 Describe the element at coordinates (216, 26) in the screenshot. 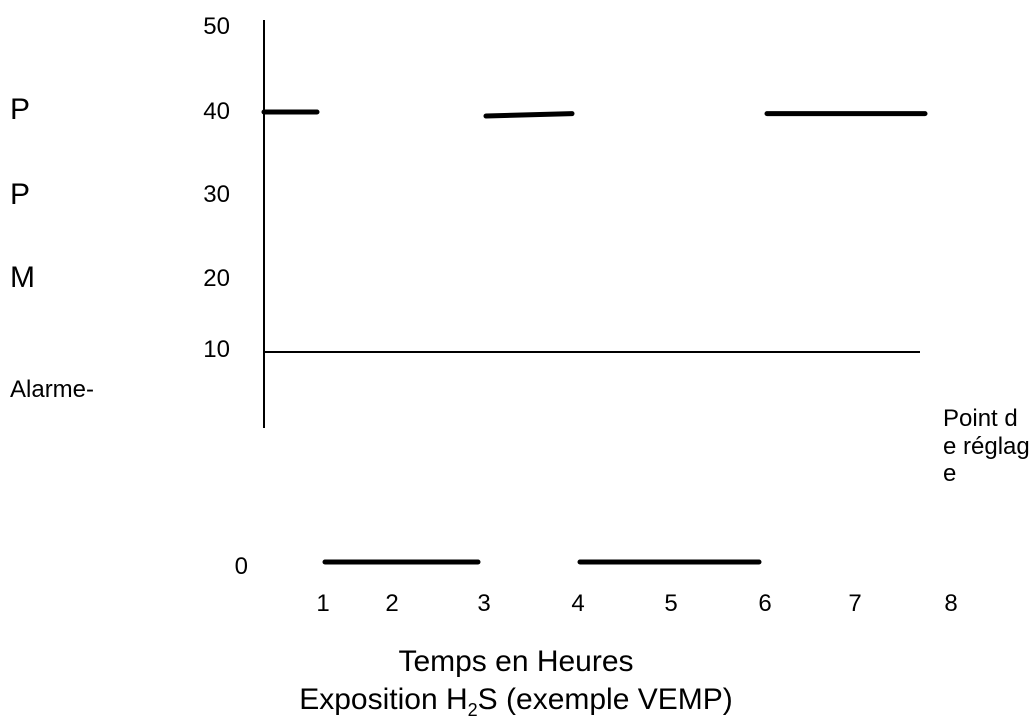

I see `y-tick-50: 50` at that location.